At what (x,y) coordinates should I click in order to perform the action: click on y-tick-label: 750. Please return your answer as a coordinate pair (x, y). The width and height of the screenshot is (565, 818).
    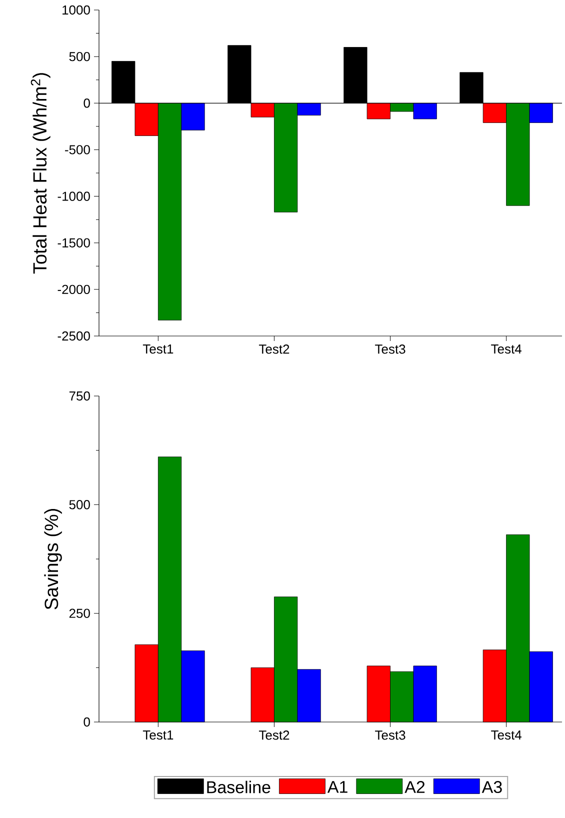
    Looking at the image, I should click on (79, 396).